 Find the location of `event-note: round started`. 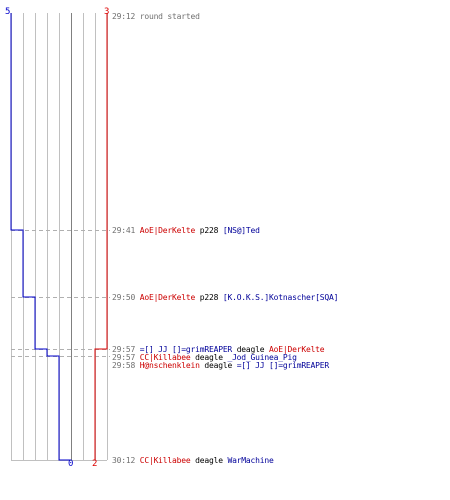

event-note: round started is located at coordinates (169, 16).